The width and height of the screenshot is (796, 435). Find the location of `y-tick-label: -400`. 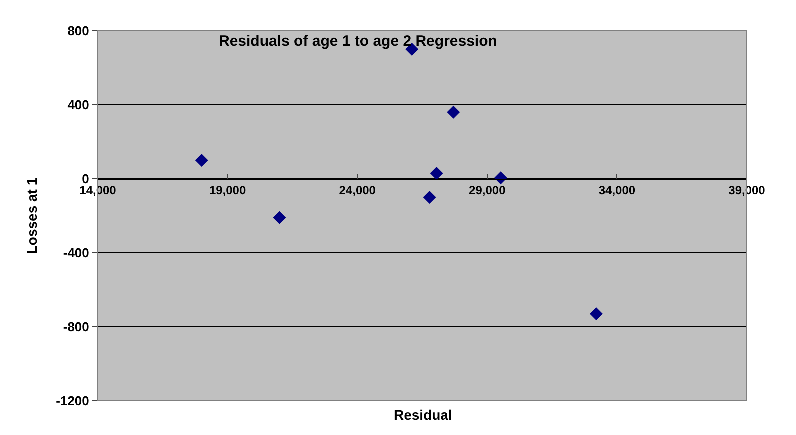

y-tick-label: -400 is located at coordinates (76, 253).